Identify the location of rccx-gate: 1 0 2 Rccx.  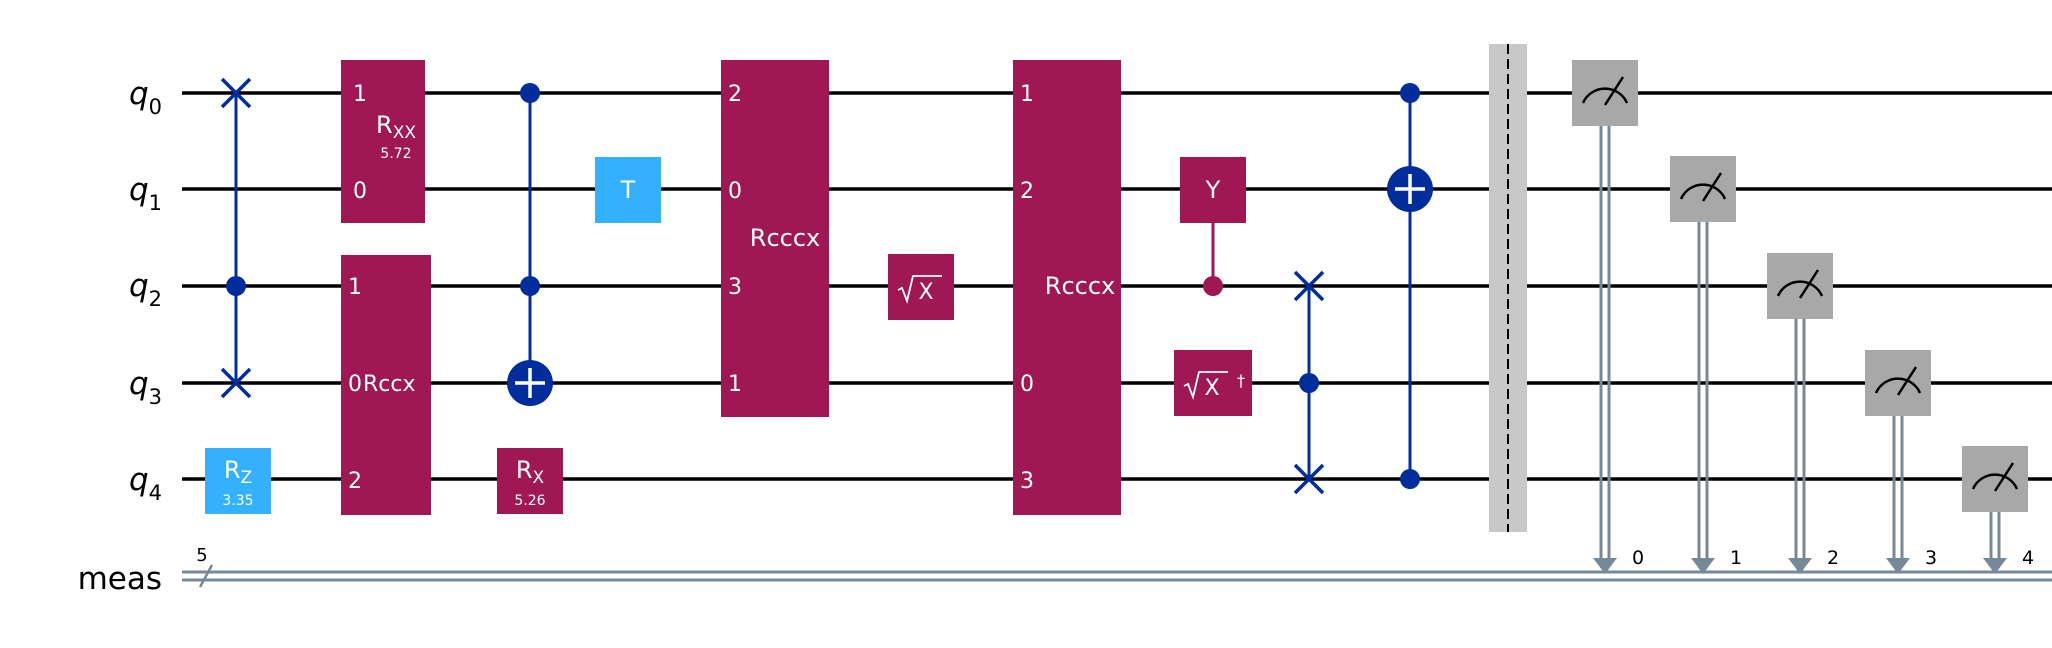
(386, 385).